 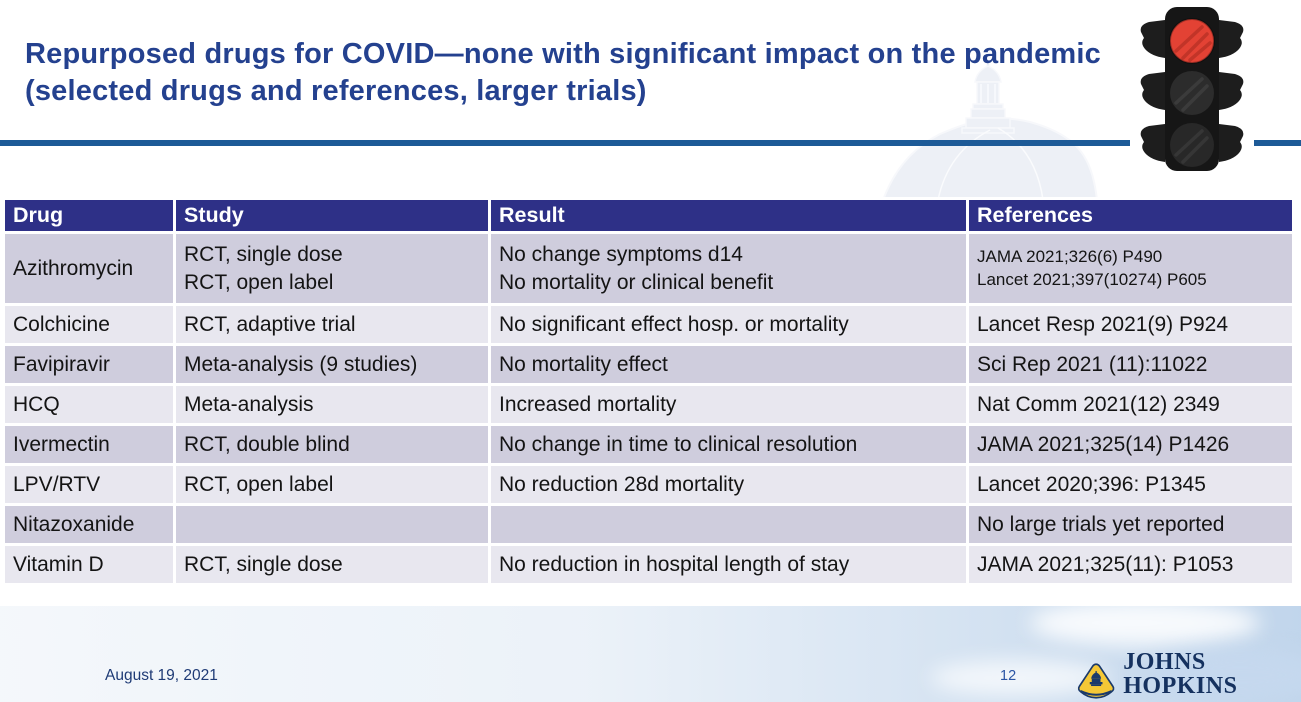 I want to click on cell-references: Sci Rep 2021 (11):11022, so click(x=1130, y=364).